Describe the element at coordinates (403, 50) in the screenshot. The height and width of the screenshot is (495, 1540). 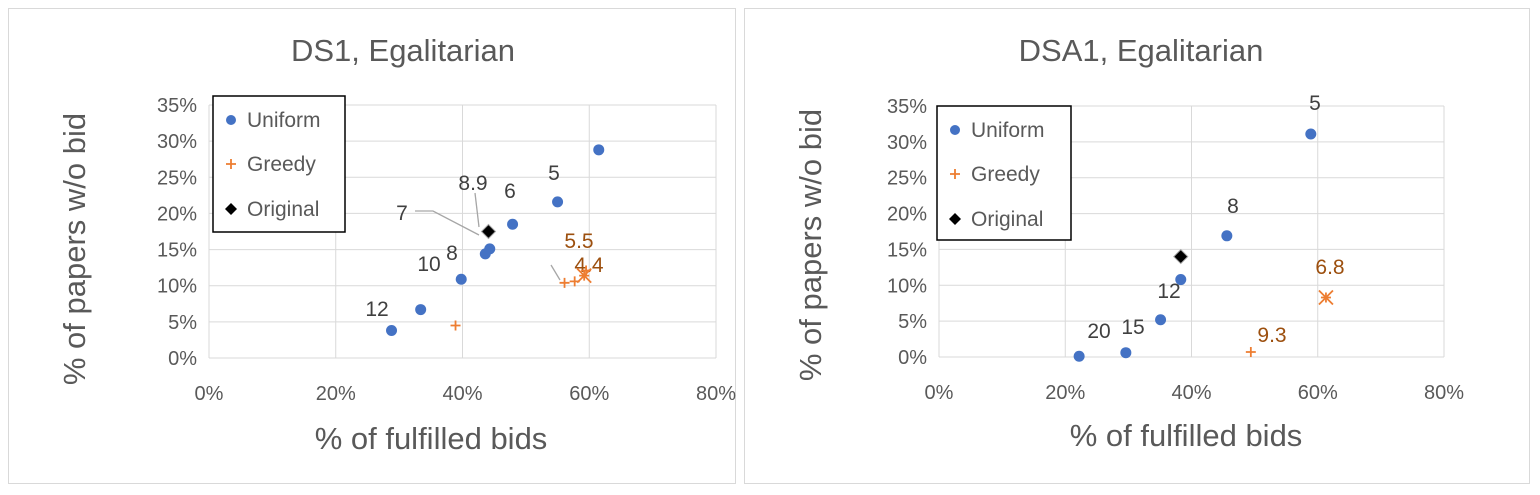
I see `chart-title: DS1, Egalitarian` at that location.